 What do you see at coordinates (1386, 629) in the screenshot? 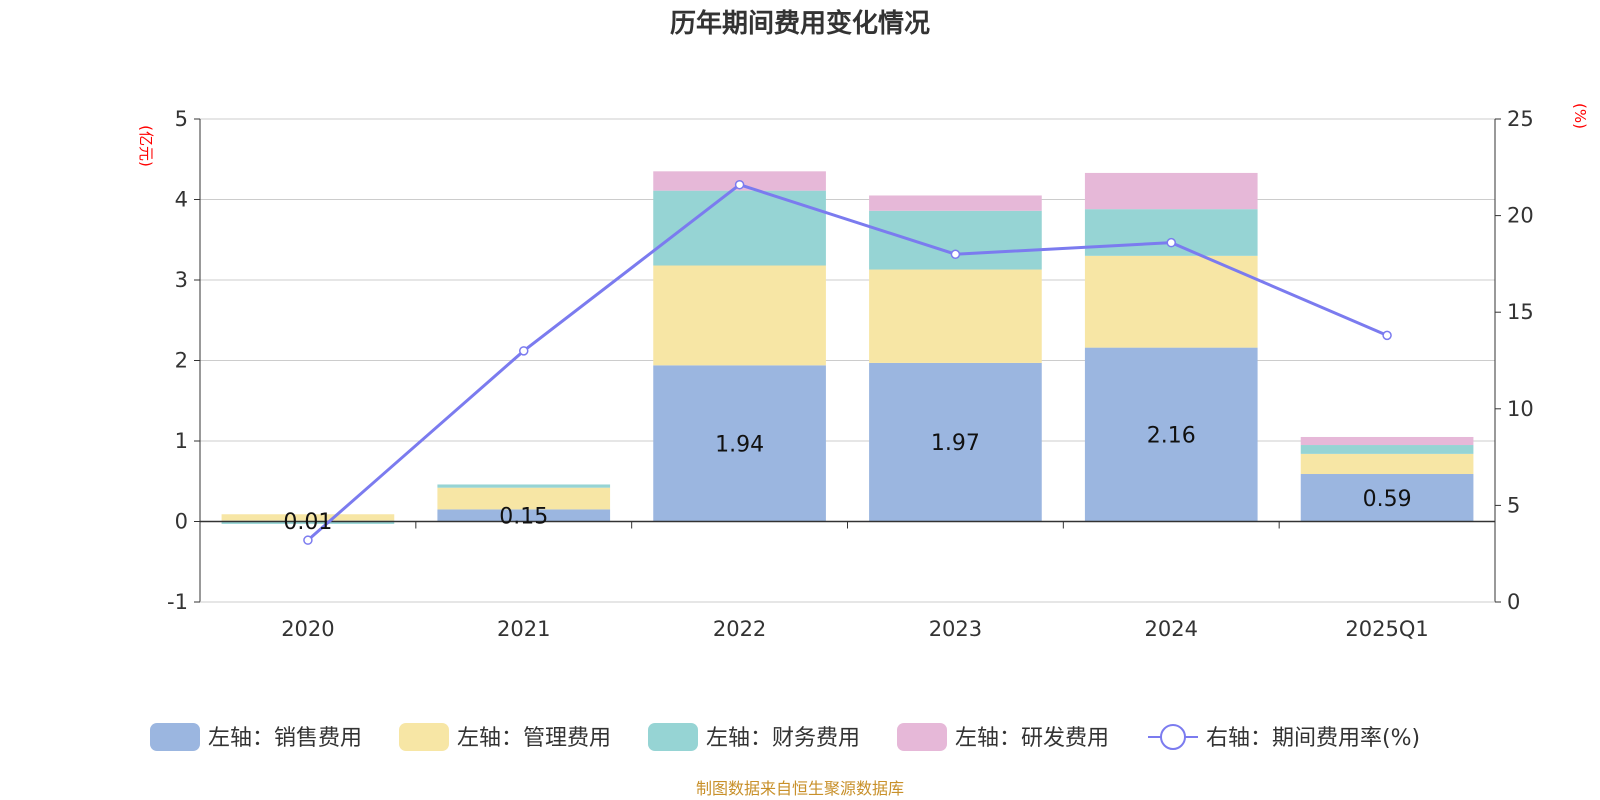
I see `x-tick-label: 2025Q1` at bounding box center [1386, 629].